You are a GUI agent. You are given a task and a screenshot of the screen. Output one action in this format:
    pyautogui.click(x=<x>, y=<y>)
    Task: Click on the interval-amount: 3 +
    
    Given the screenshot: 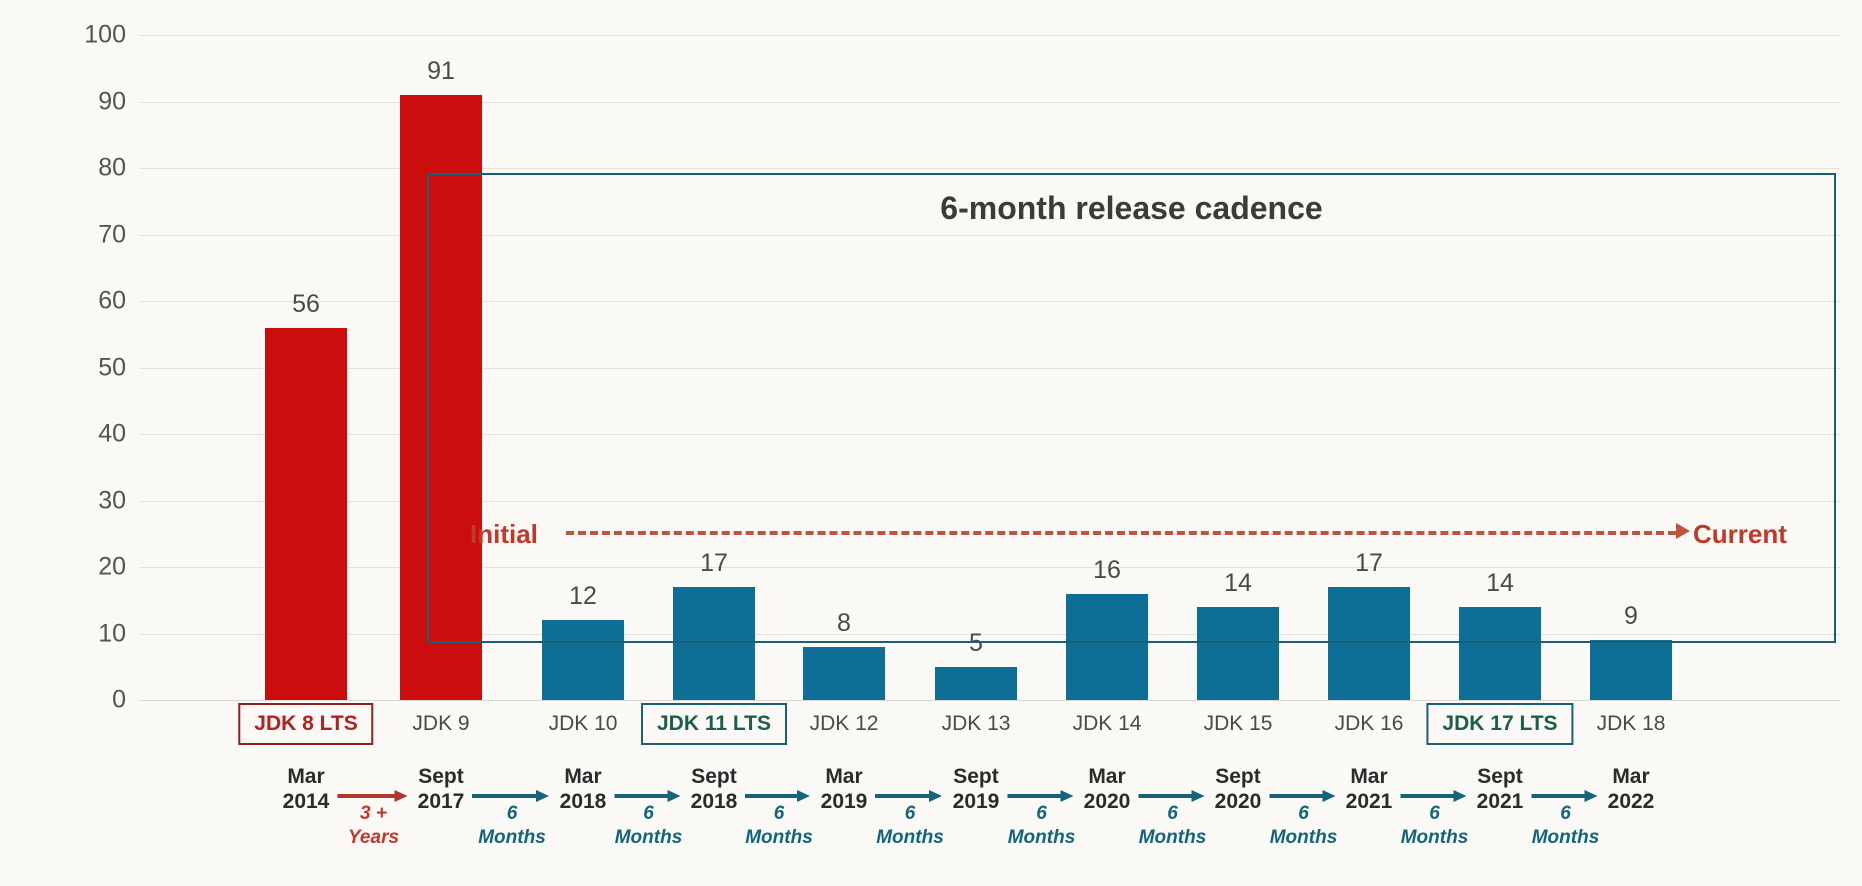 What is the action you would take?
    pyautogui.click(x=373, y=813)
    